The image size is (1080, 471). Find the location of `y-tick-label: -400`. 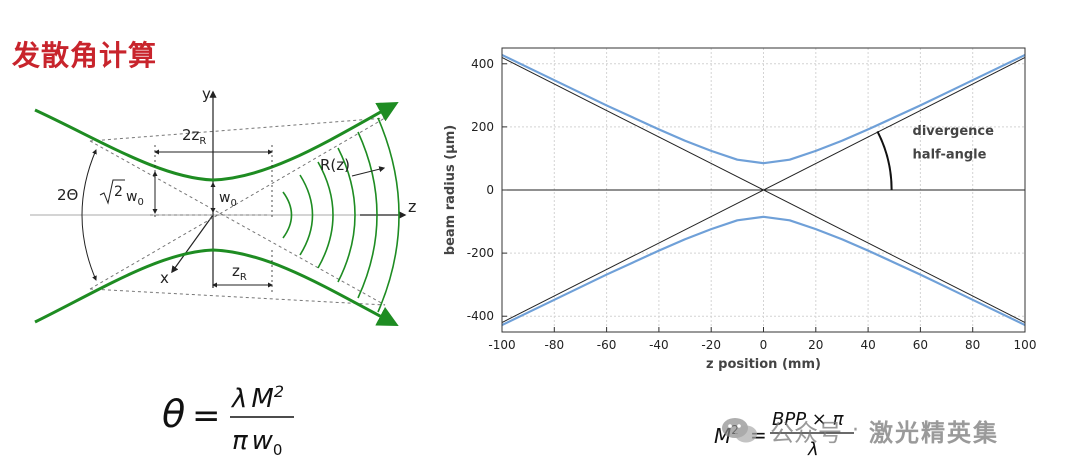

y-tick-label: -400 is located at coordinates (480, 316).